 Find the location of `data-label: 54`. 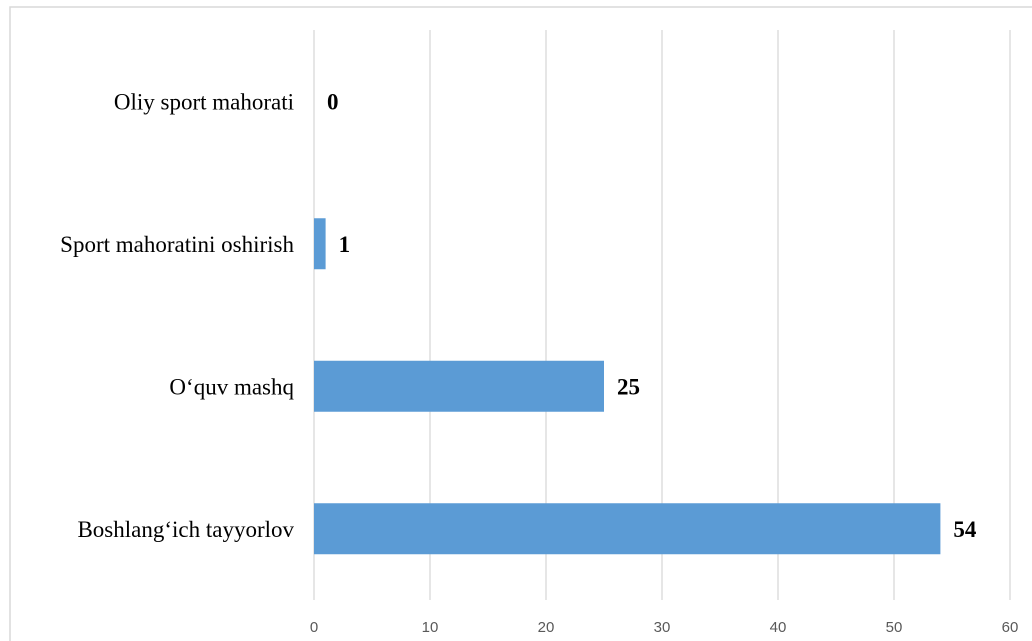

data-label: 54 is located at coordinates (965, 529).